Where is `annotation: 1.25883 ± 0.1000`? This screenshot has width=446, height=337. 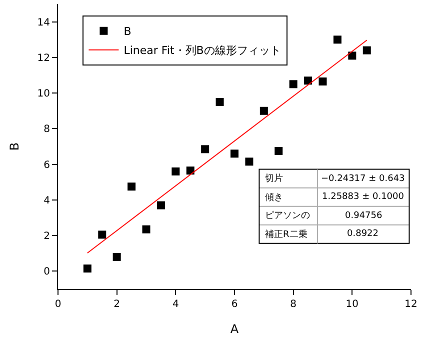
annotation: 1.25883 ± 0.1000 is located at coordinates (363, 197).